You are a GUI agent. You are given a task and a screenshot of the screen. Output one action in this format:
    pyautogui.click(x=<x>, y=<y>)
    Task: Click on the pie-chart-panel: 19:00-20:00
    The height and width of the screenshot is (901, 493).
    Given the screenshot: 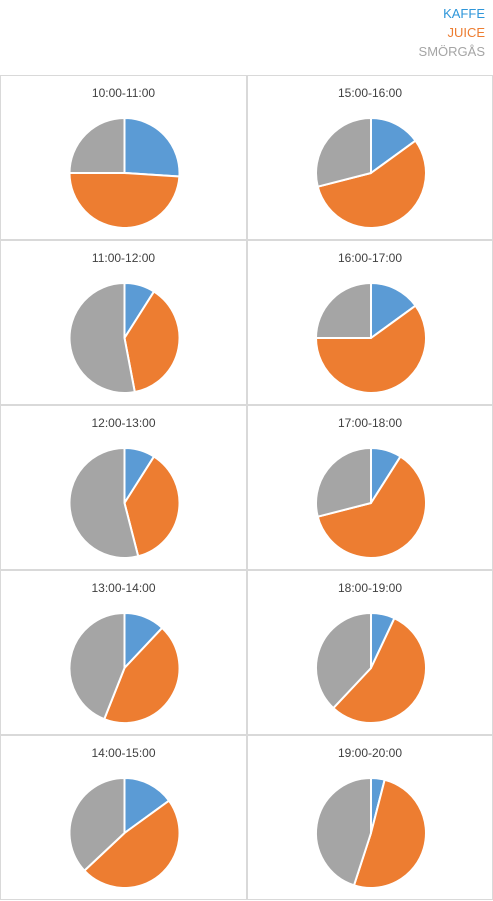 What is the action you would take?
    pyautogui.click(x=370, y=817)
    